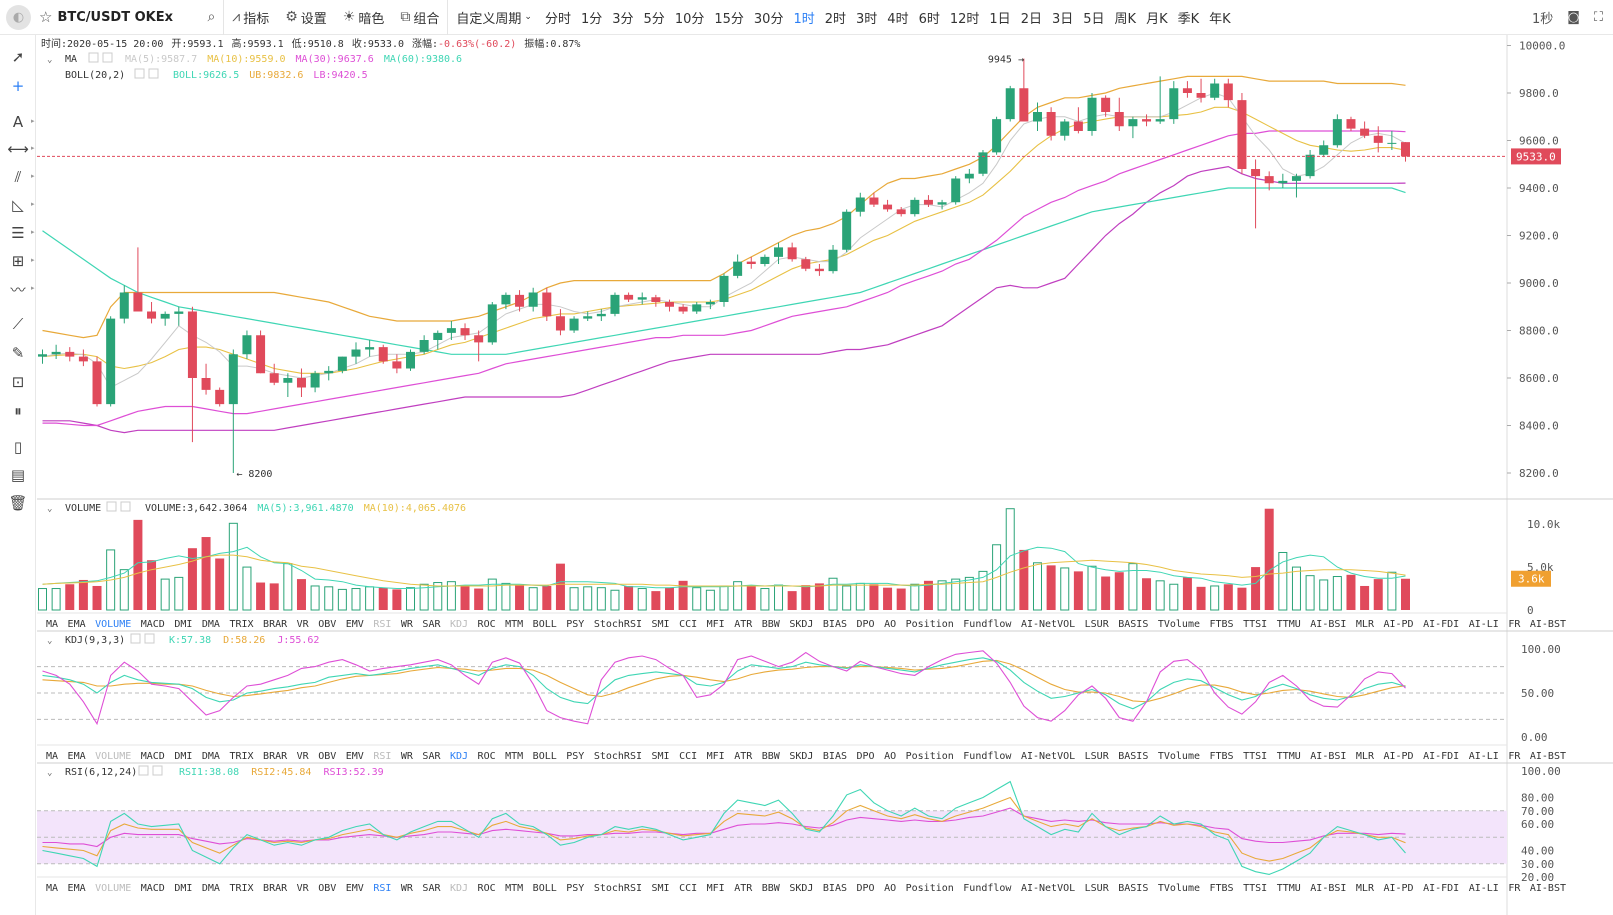 This screenshot has height=915, width=1613. What do you see at coordinates (1328, 756) in the screenshot?
I see `indicator-tab-ai-bsi: AI-BSI` at bounding box center [1328, 756].